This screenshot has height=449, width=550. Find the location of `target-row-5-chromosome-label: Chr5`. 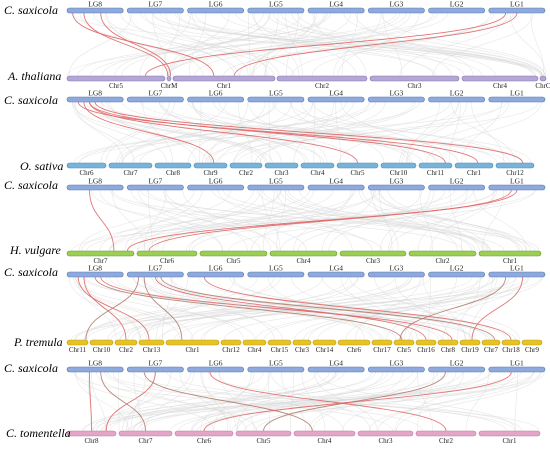

target-row-5-chromosome-label: Chr5 is located at coordinates (264, 441).